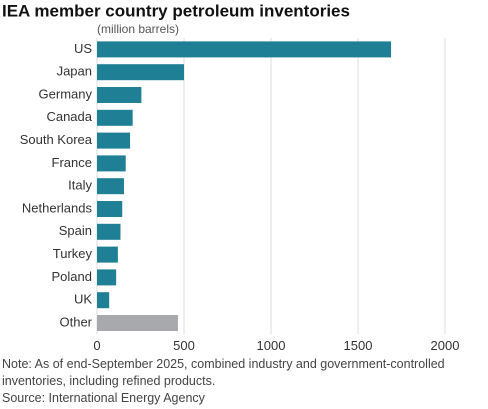  Describe the element at coordinates (184, 345) in the screenshot. I see `x-tick-label: 500` at that location.